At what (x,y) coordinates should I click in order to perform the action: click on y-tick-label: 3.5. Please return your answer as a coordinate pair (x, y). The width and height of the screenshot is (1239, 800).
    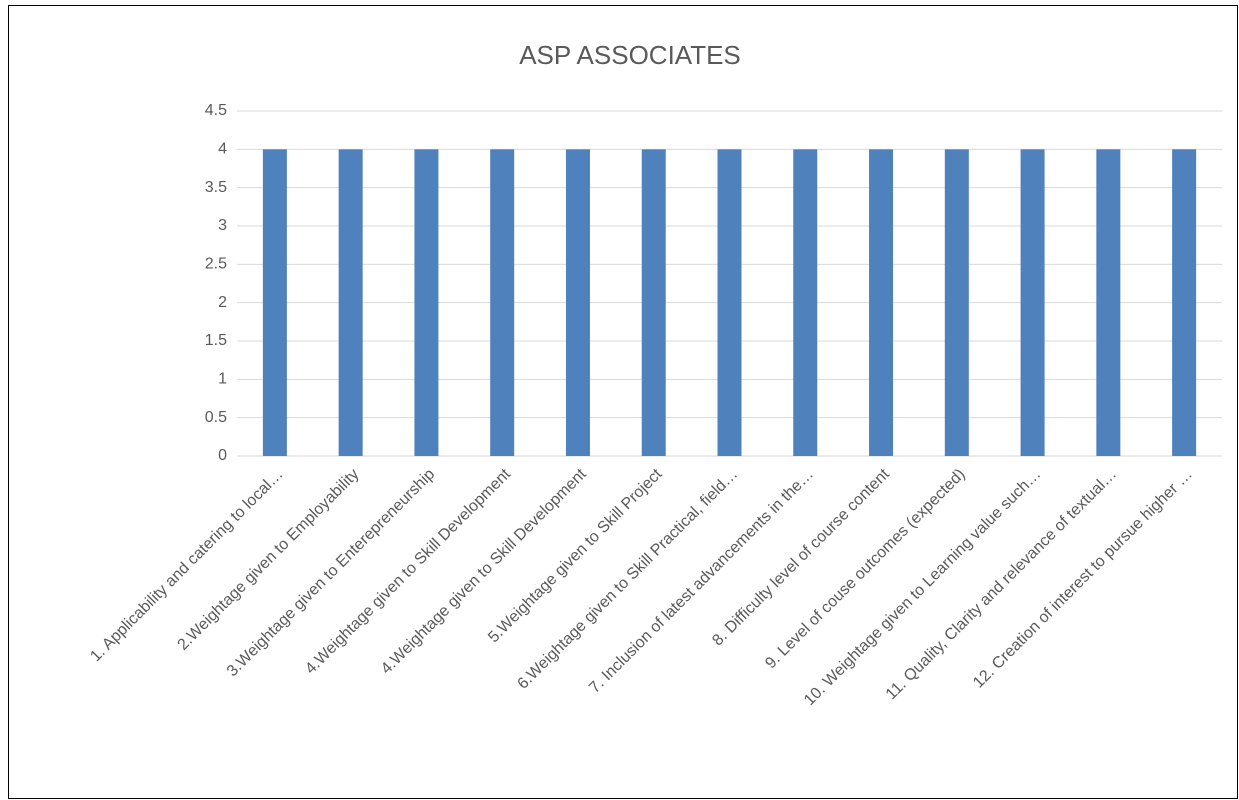
    Looking at the image, I should click on (216, 187).